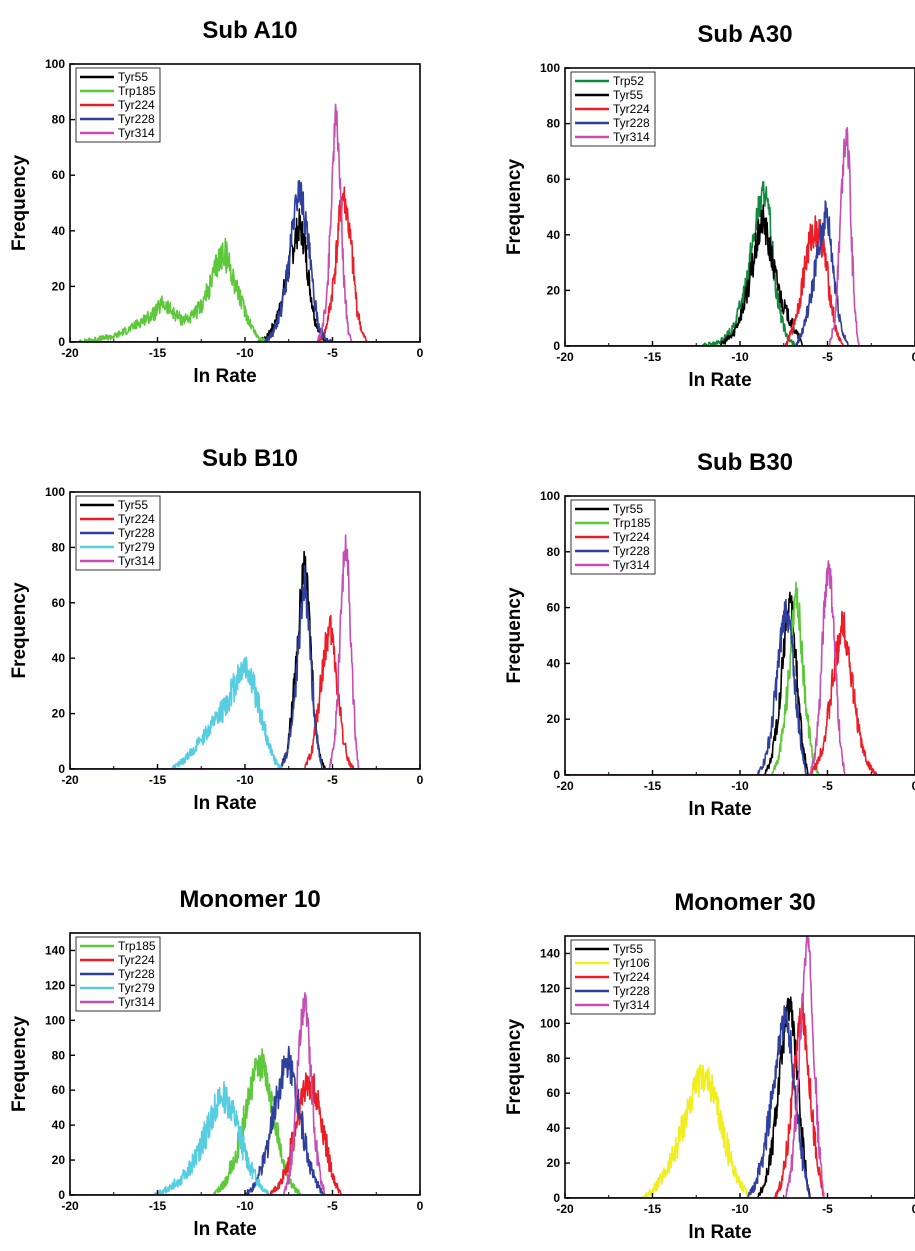  I want to click on chart-title: Sub A10, so click(249, 30).